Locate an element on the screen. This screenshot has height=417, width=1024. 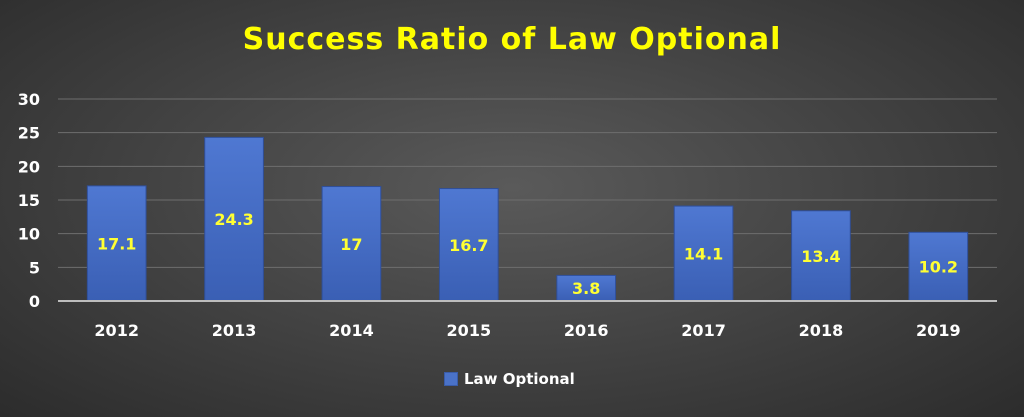
x-tick-label: 2015 is located at coordinates (469, 330).